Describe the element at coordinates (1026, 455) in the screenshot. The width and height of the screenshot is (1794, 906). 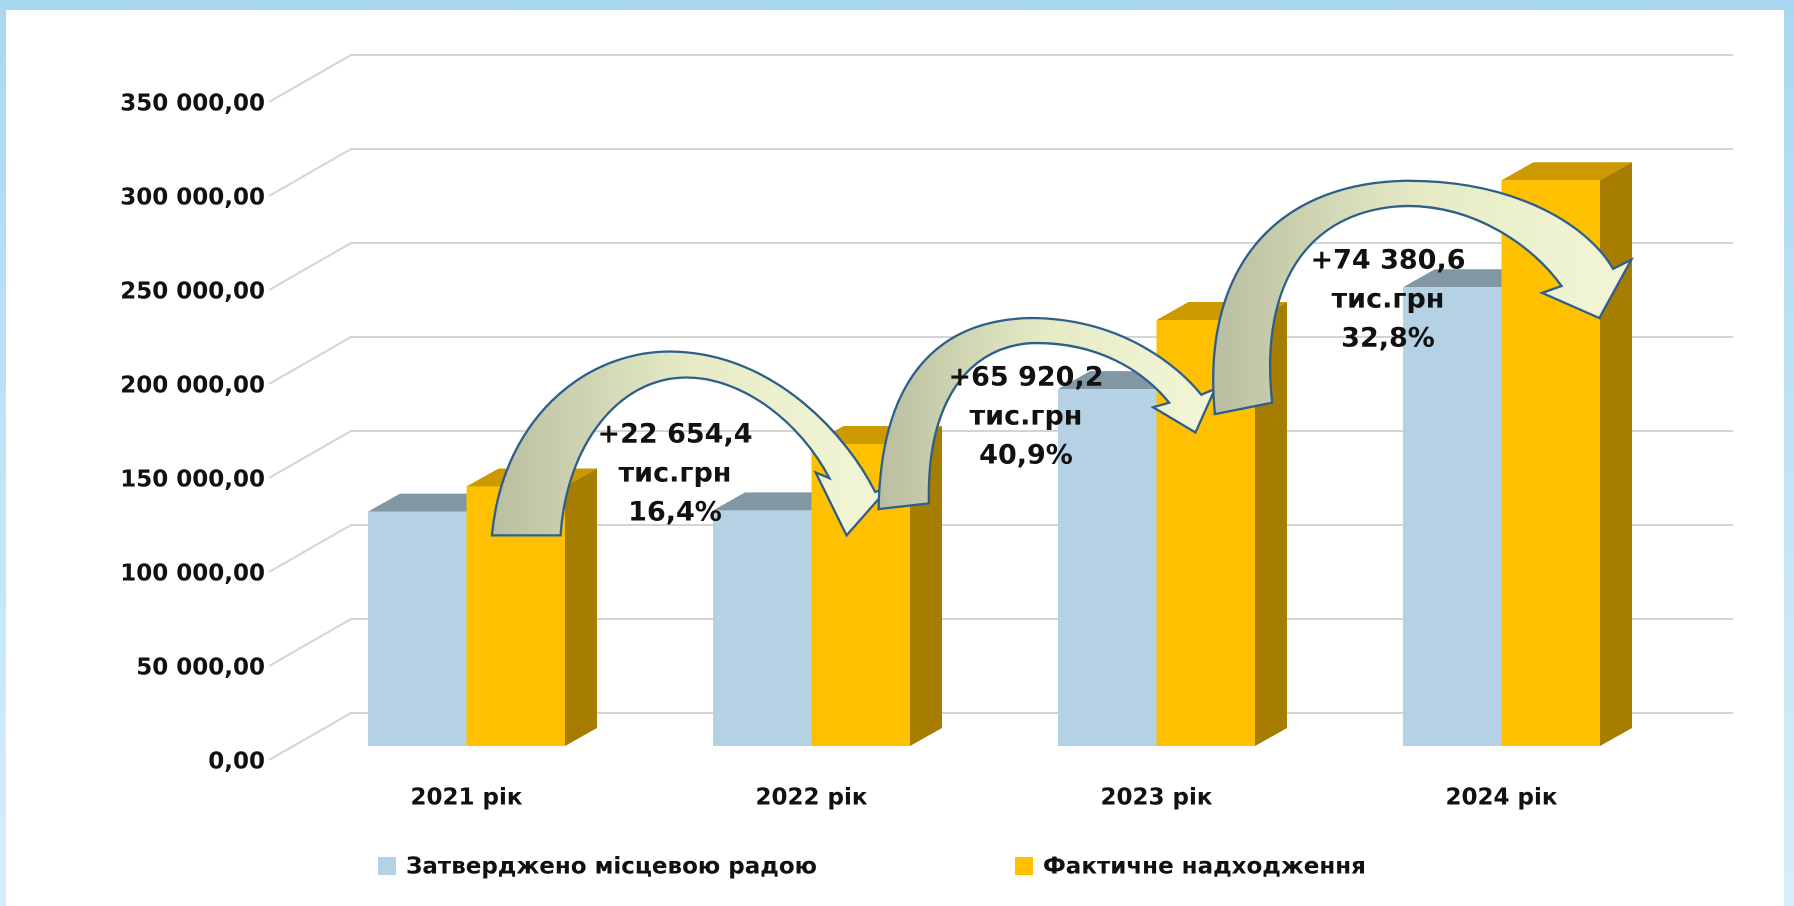
I see `annotation: 40,9%` at that location.